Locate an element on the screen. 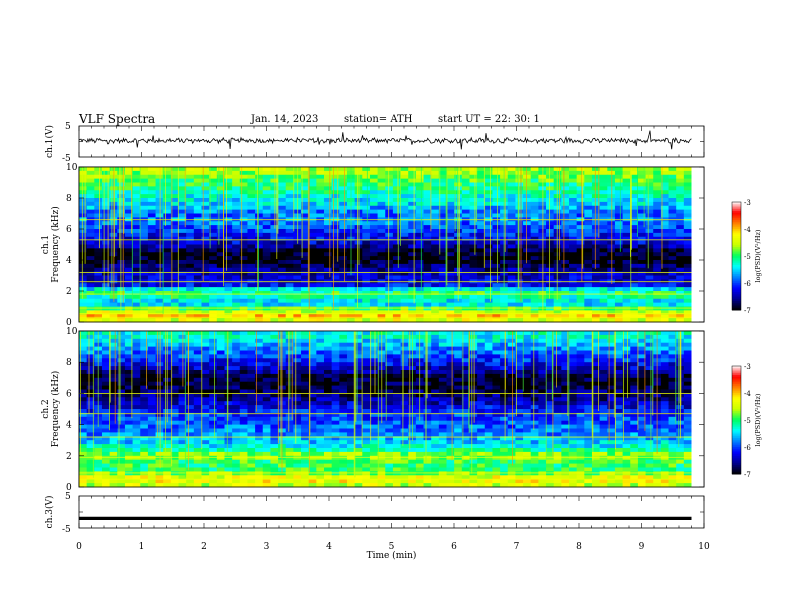 This screenshot has height=612, width=792. colorbar-swatch is located at coordinates (736, 269).